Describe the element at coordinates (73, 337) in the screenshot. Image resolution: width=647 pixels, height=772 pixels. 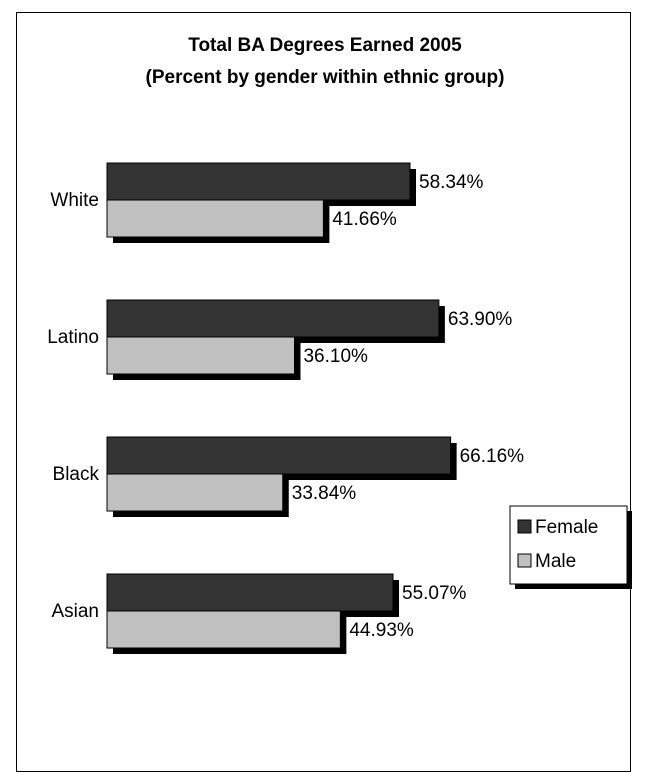
I see `category-label-latino: Latino` at that location.